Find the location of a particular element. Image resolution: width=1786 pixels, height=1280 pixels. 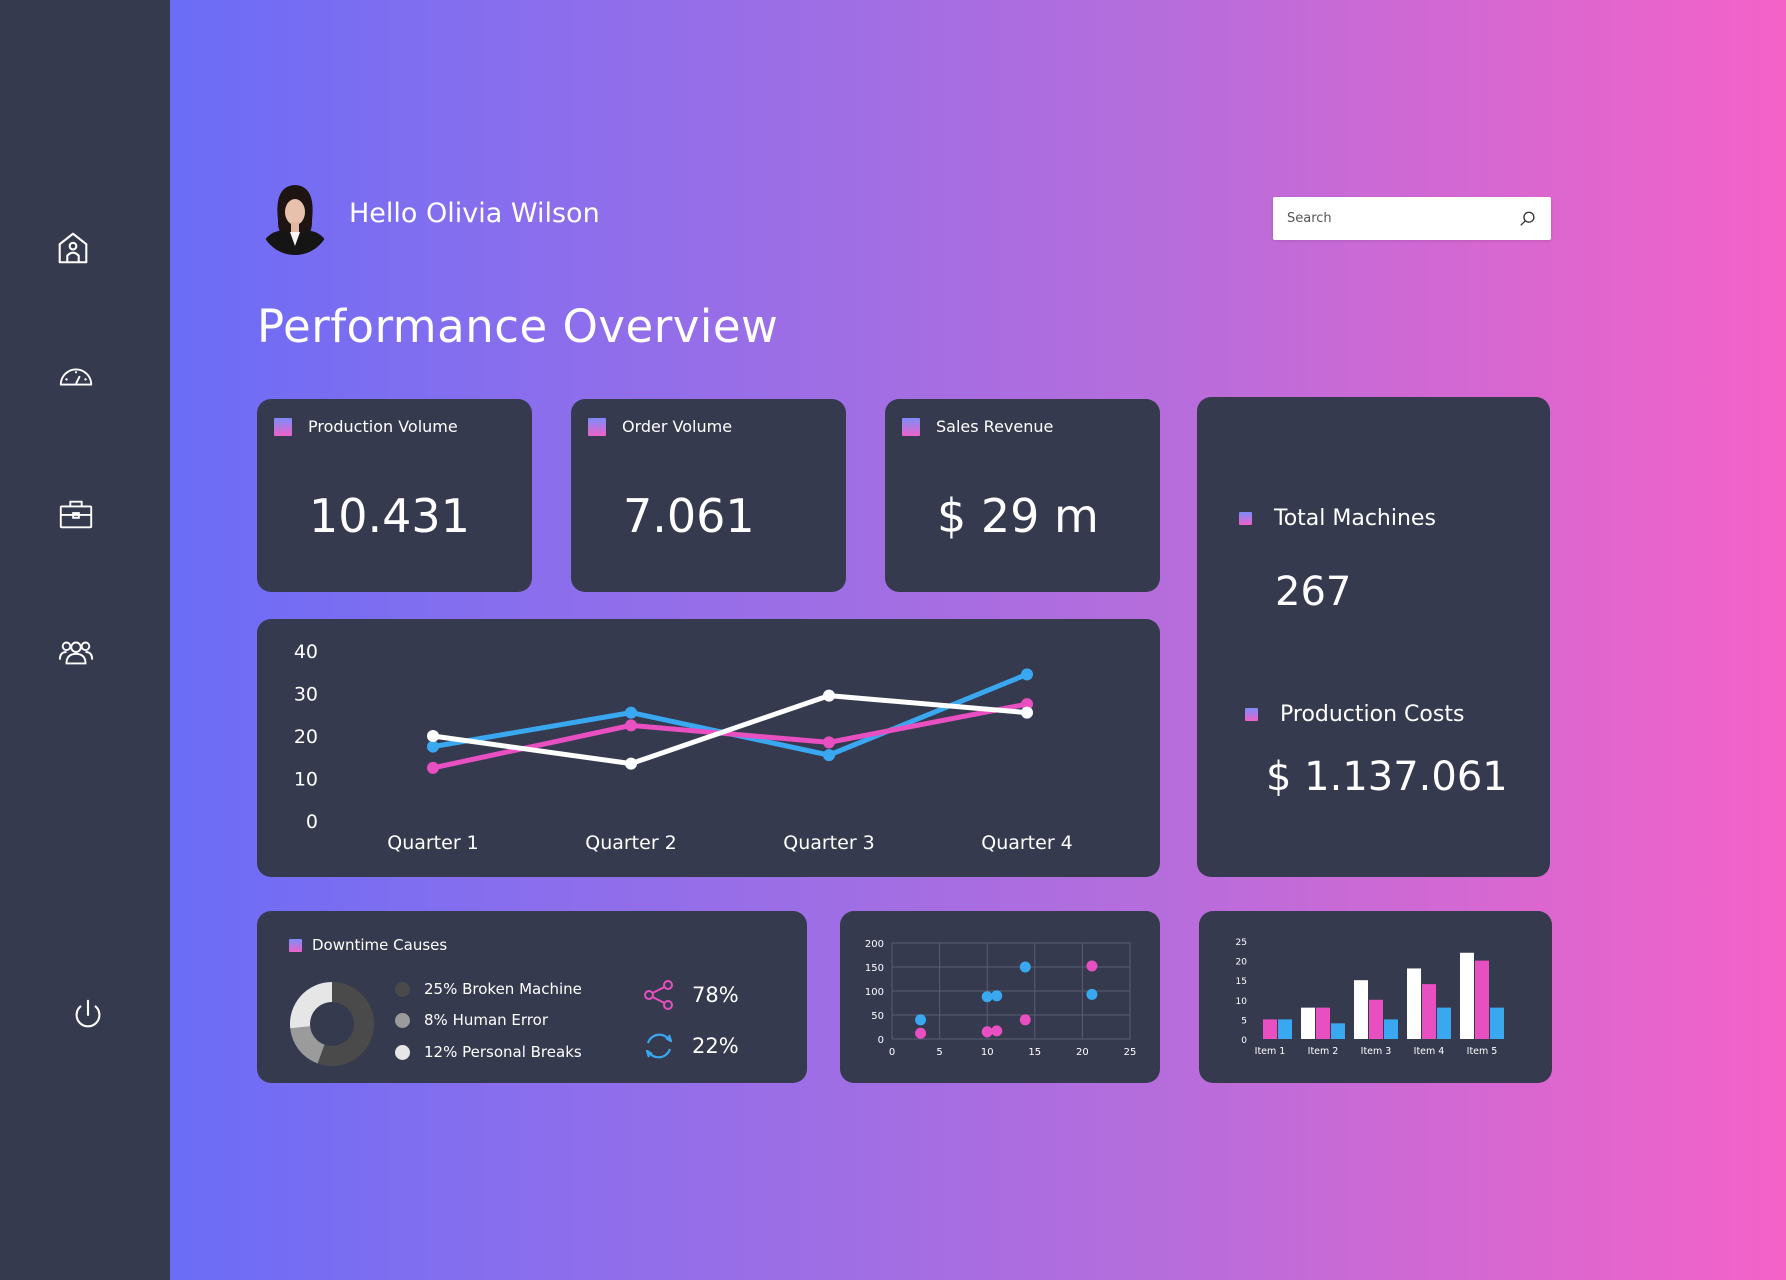

x-tick-label: Item 3 is located at coordinates (1376, 1051).